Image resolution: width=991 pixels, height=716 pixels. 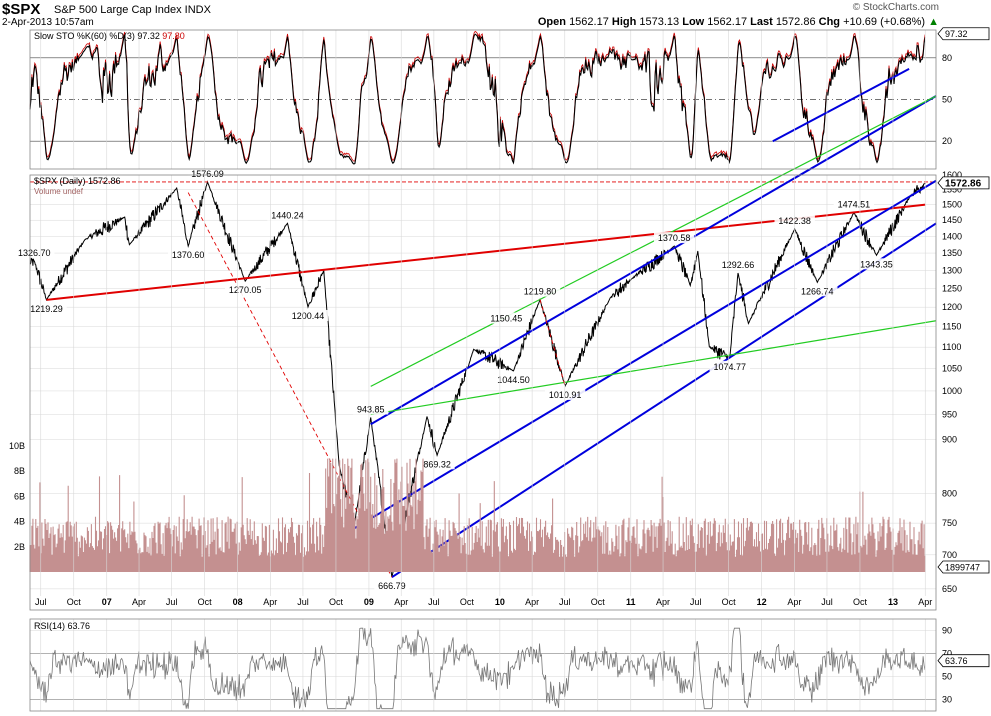 What do you see at coordinates (952, 253) in the screenshot?
I see `price-tick-label: 1350` at bounding box center [952, 253].